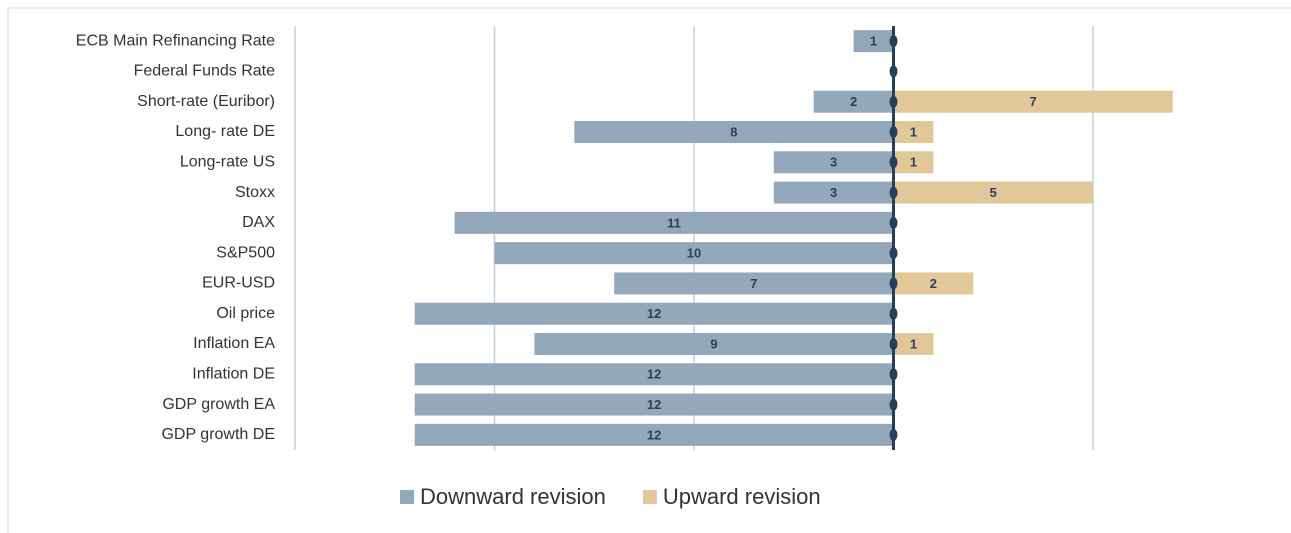  What do you see at coordinates (513, 496) in the screenshot?
I see `legend-label: Downward revision` at bounding box center [513, 496].